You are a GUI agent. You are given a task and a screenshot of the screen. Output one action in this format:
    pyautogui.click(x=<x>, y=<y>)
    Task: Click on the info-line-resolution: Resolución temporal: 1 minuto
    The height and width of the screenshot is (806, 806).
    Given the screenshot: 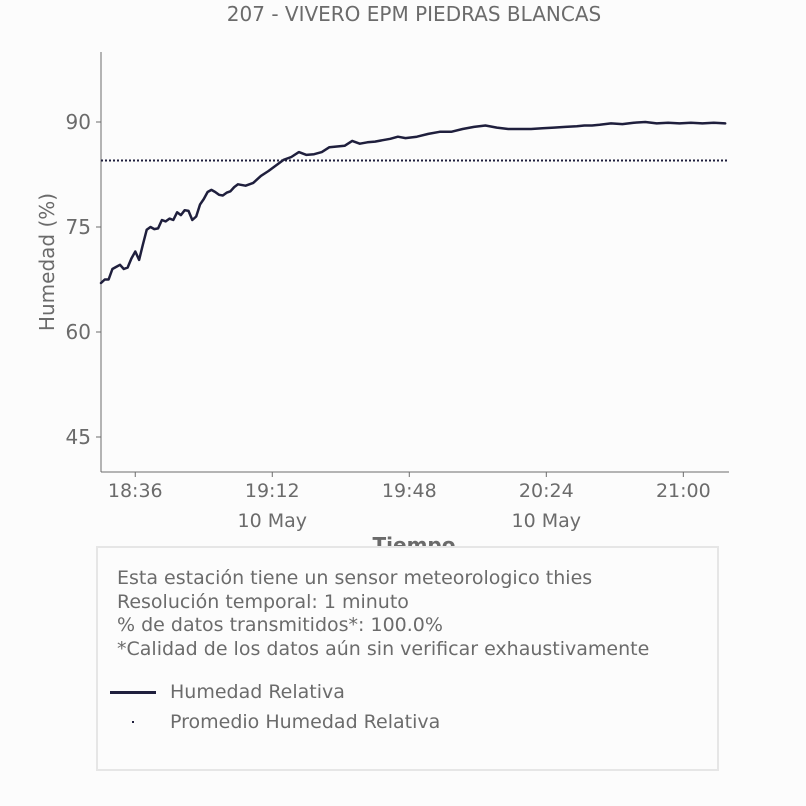 What is the action you would take?
    pyautogui.click(x=263, y=601)
    